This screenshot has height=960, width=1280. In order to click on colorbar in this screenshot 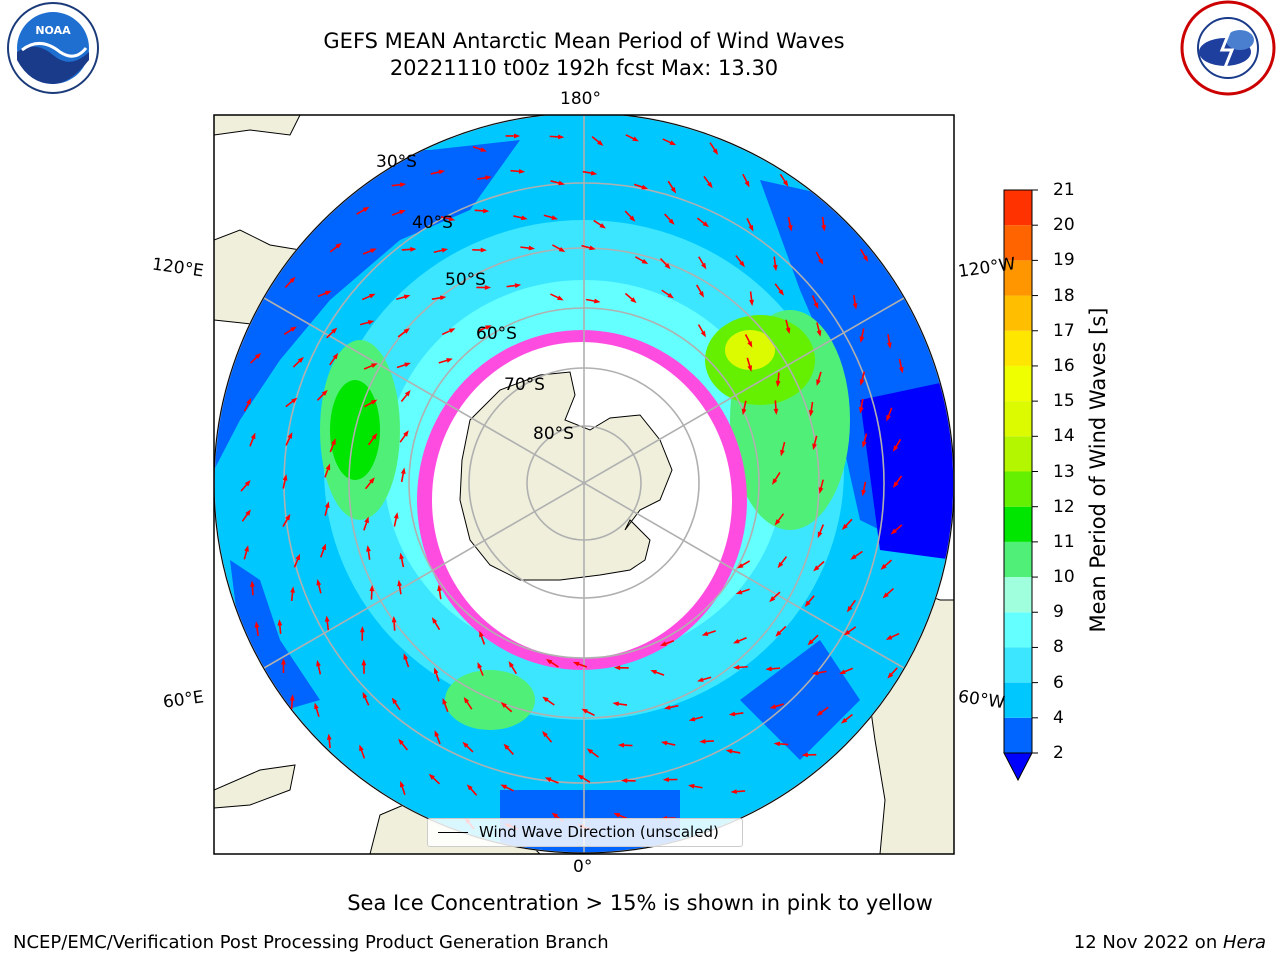, I will do `click(1020, 485)`.